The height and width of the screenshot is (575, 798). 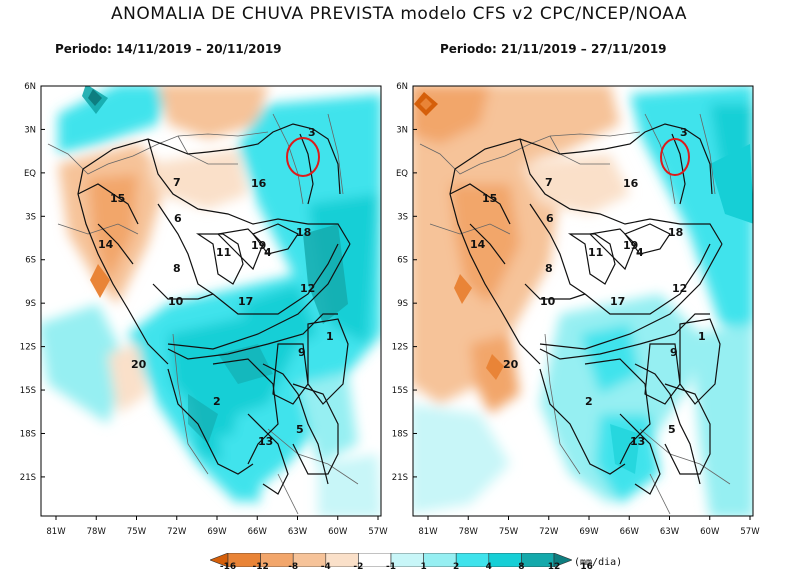 What do you see at coordinates (28, 348) in the screenshot?
I see `lat-label-0-6: 12S` at bounding box center [28, 348].